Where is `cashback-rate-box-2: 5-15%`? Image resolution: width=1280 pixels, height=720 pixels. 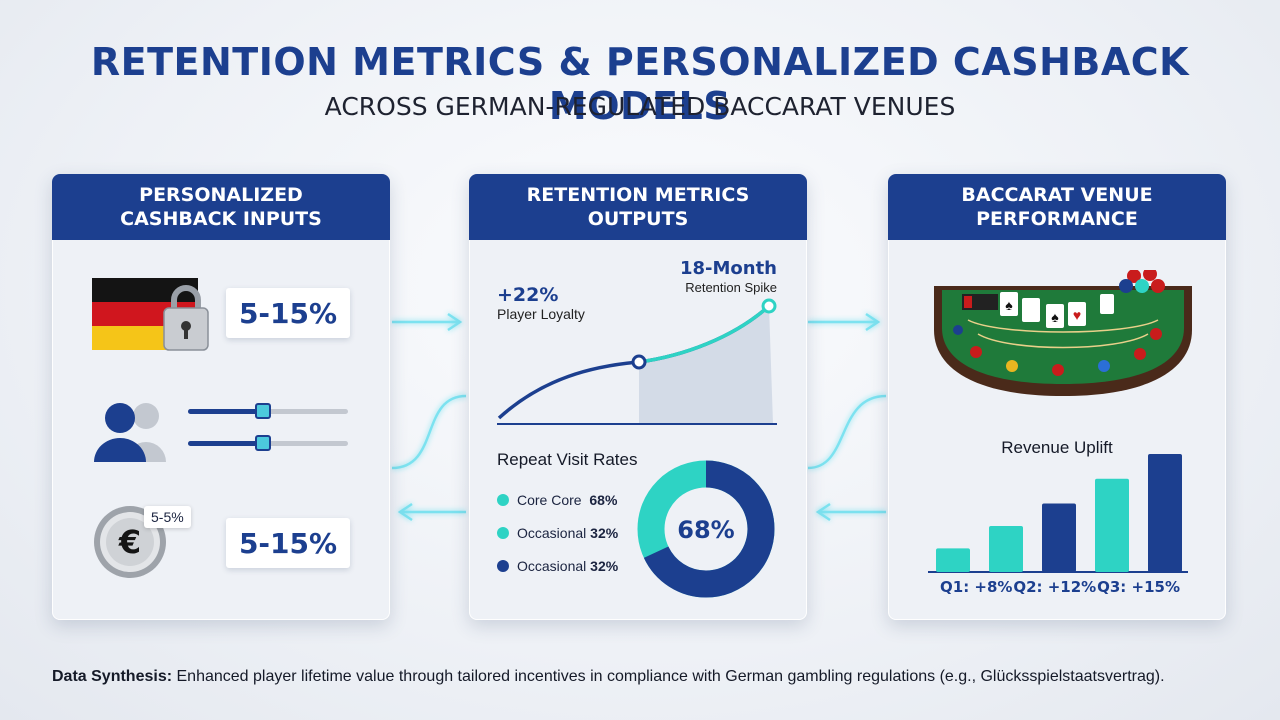
cashback-rate-box-2: 5-15% is located at coordinates (288, 543).